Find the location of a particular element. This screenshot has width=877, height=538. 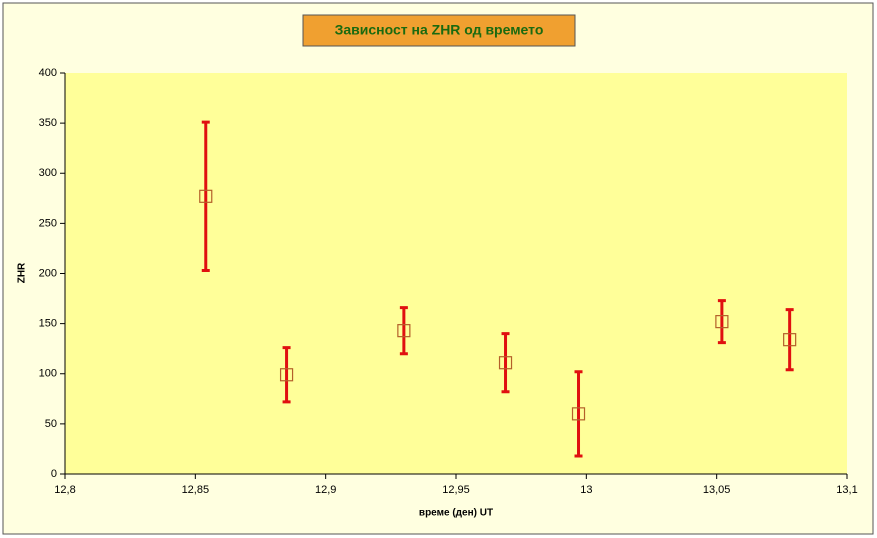

x-tick-label: 12,85 is located at coordinates (196, 490).